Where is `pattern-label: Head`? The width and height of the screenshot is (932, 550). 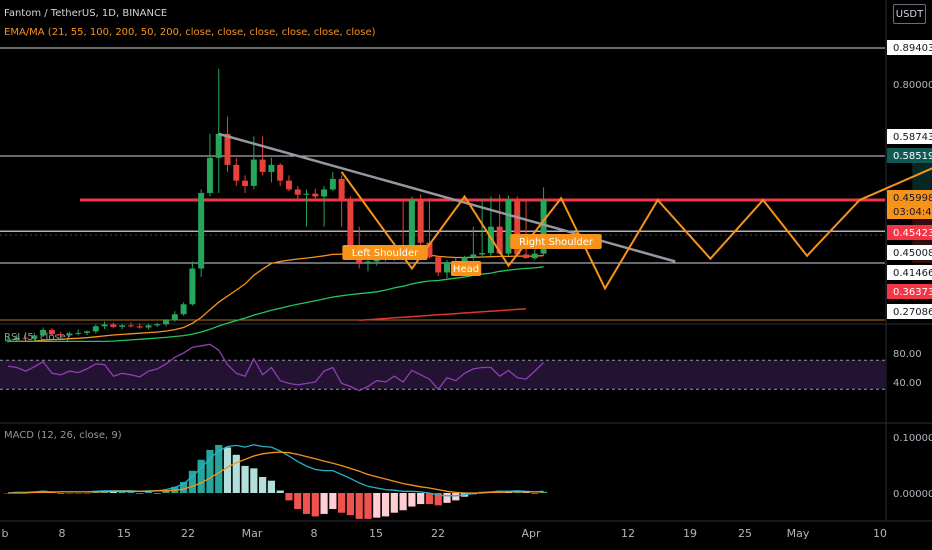 pattern-label: Head is located at coordinates (466, 269).